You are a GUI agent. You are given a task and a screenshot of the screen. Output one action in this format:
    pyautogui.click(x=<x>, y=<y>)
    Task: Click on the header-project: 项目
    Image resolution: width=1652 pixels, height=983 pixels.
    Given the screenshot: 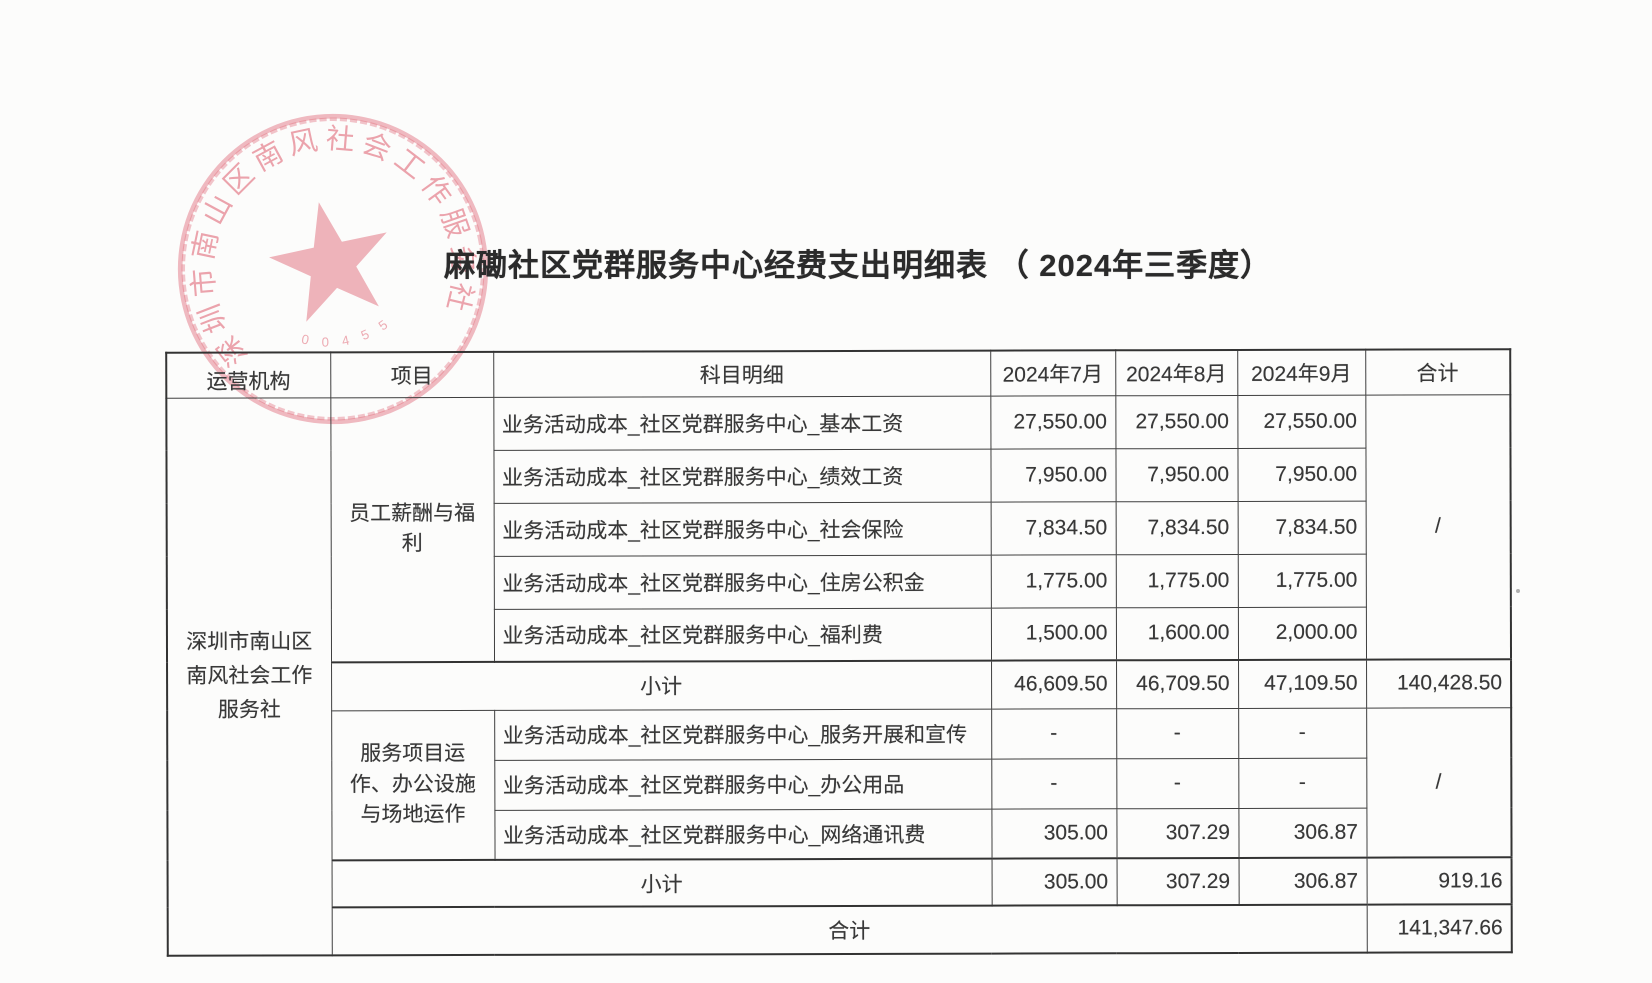 What is the action you would take?
    pyautogui.click(x=412, y=374)
    